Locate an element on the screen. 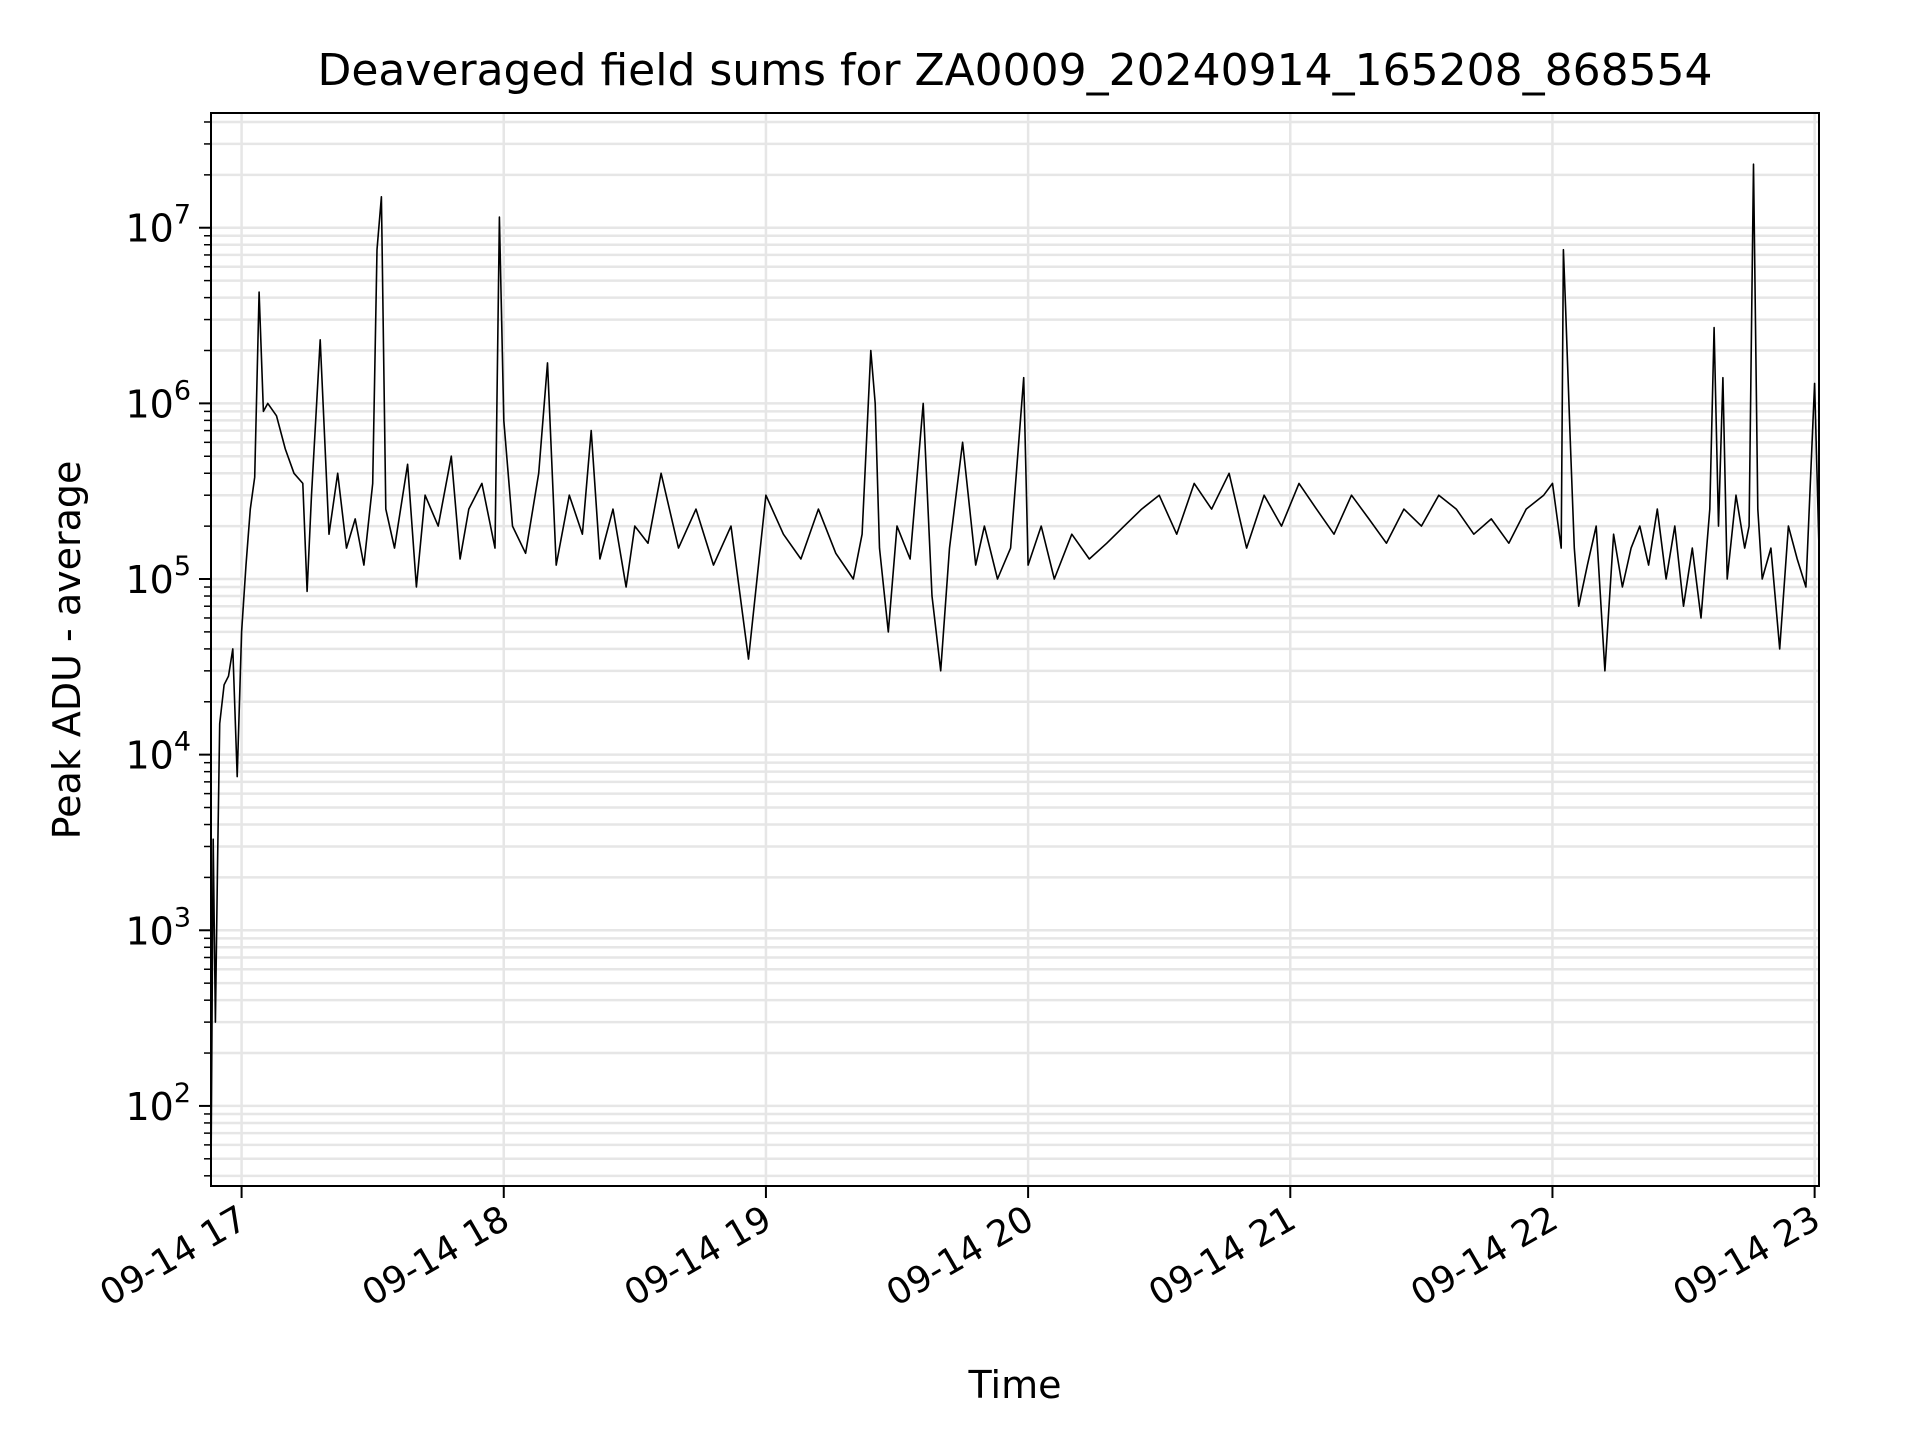  y-axis-label: Peak ADU - average is located at coordinates (67, 650).